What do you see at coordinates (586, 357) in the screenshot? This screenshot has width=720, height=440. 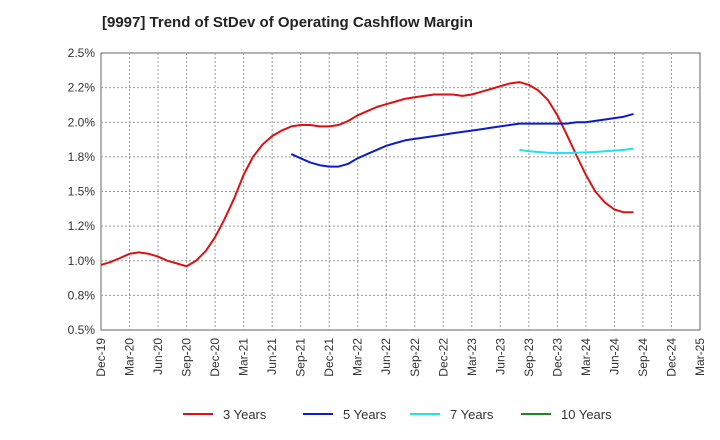 I see `x-tick-label: Mar-24` at bounding box center [586, 357].